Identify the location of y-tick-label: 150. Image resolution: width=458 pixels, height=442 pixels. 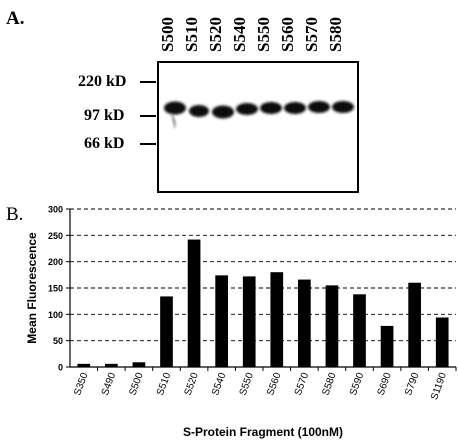
(55, 289).